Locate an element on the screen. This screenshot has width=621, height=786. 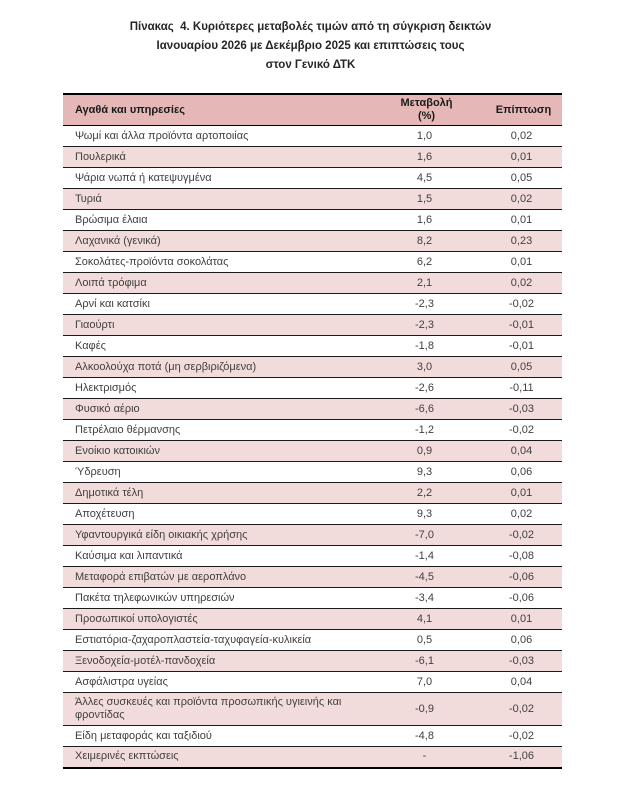
change-cell: -1,2 is located at coordinates (424, 429).